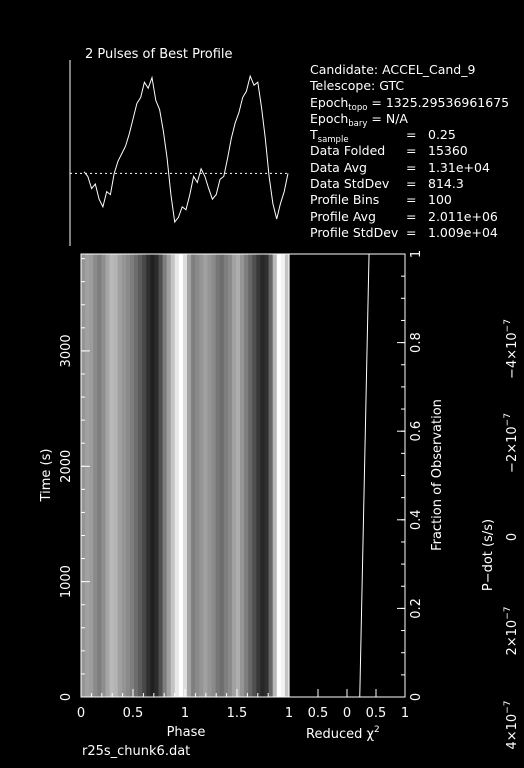 This screenshot has height=768, width=524. What do you see at coordinates (186, 149) in the screenshot?
I see `profile-curve` at bounding box center [186, 149].